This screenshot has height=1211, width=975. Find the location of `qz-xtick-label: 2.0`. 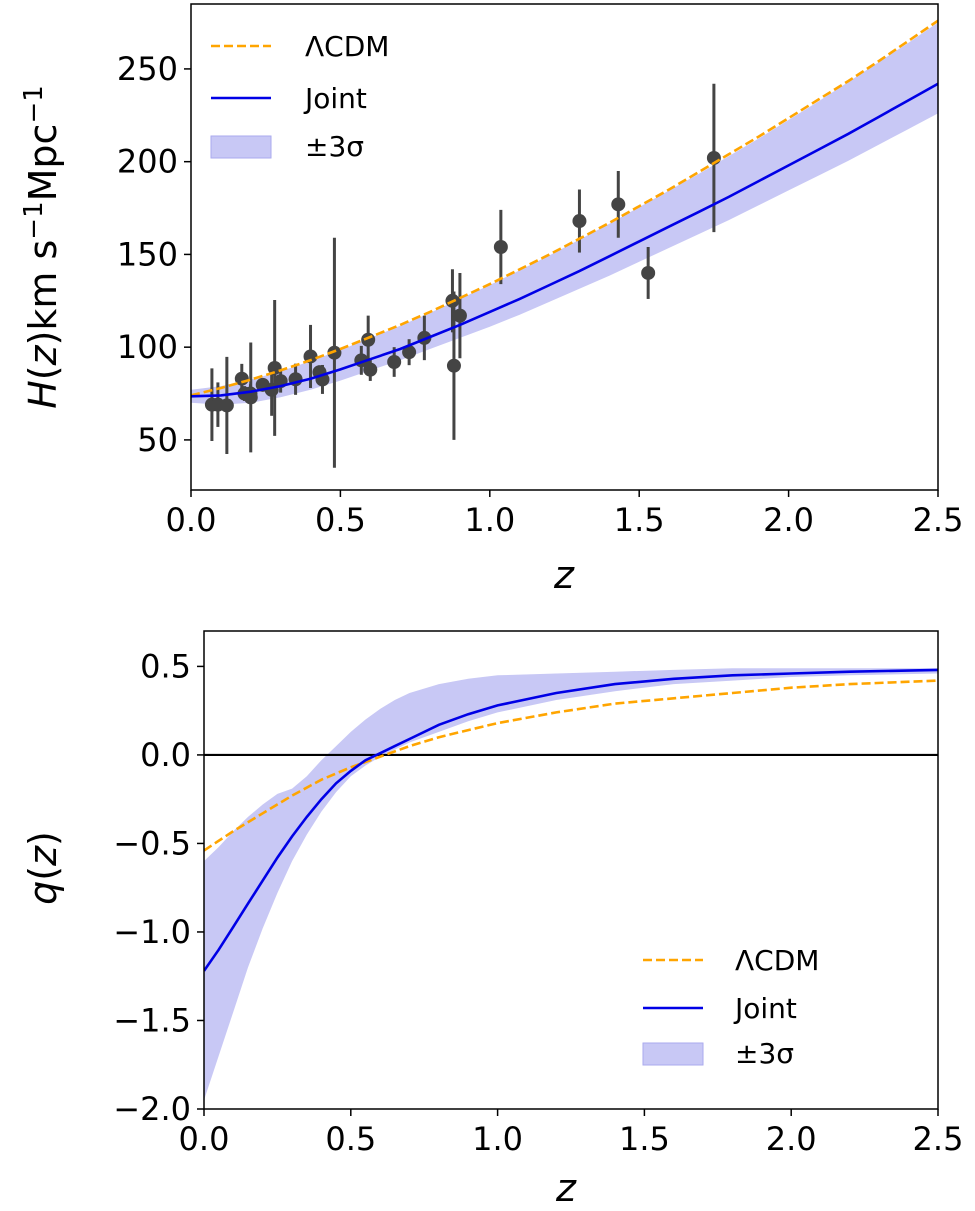

qz-xtick-label: 2.0 is located at coordinates (791, 1139).